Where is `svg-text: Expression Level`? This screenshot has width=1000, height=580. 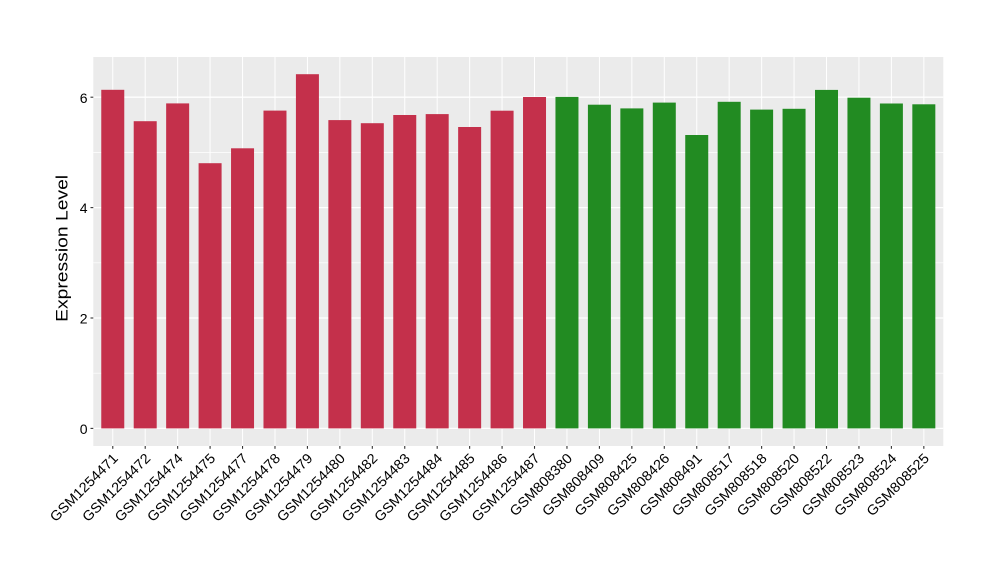 svg-text: Expression Level is located at coordinates (62, 248).